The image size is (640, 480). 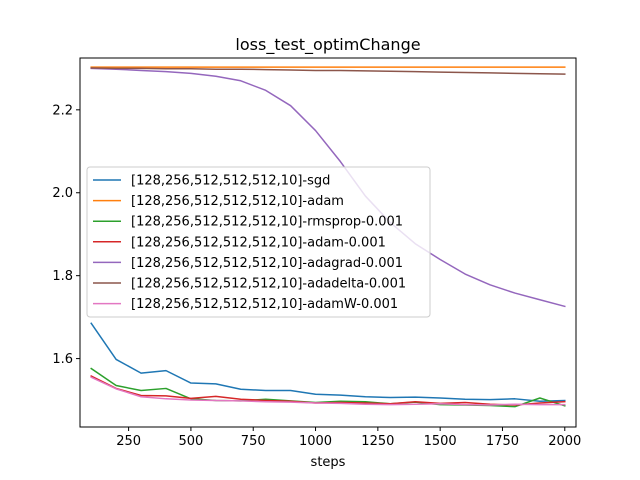 I want to click on legend-entry-label: [128,256,512,512,512,10]-rmsprop-0.001, so click(x=267, y=222).